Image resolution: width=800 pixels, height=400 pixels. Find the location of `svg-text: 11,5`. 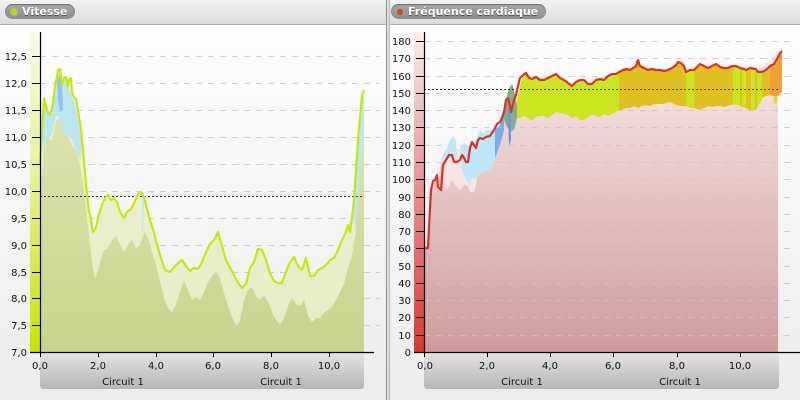

svg-text: 11,5 is located at coordinates (16, 111).